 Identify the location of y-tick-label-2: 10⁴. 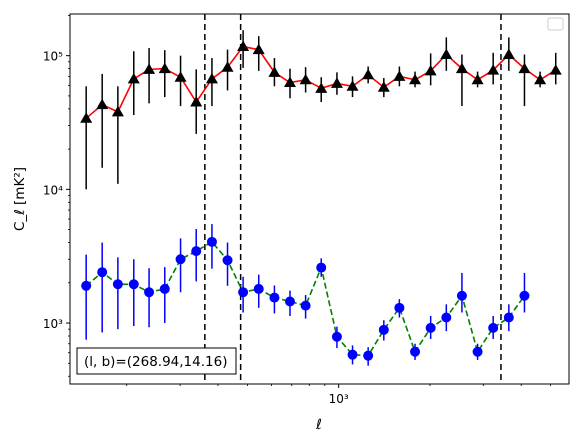
(53, 190).